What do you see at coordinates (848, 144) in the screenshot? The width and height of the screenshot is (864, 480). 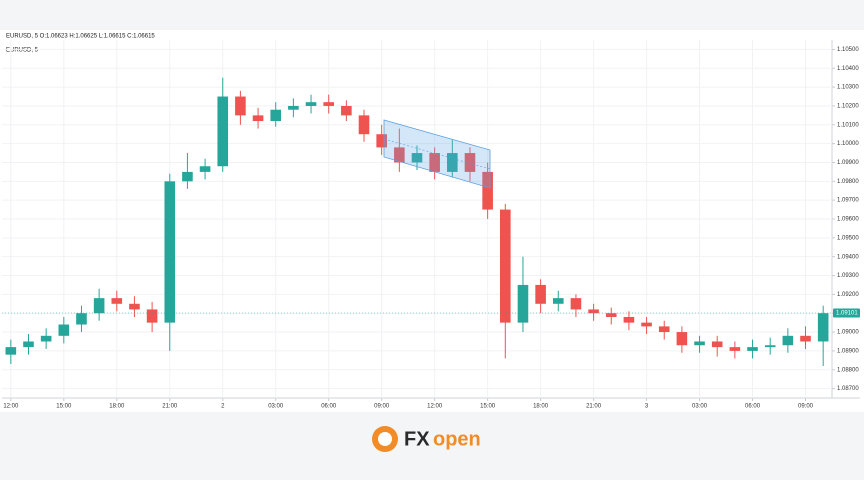 I see `y-tick-label: 1.10000` at bounding box center [848, 144].